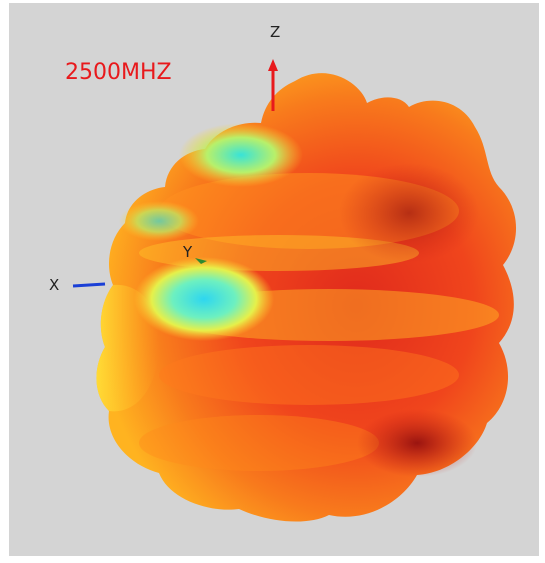 This screenshot has height=563, width=545. Describe the element at coordinates (275, 32) in the screenshot. I see `z-axis-label: Z` at that location.